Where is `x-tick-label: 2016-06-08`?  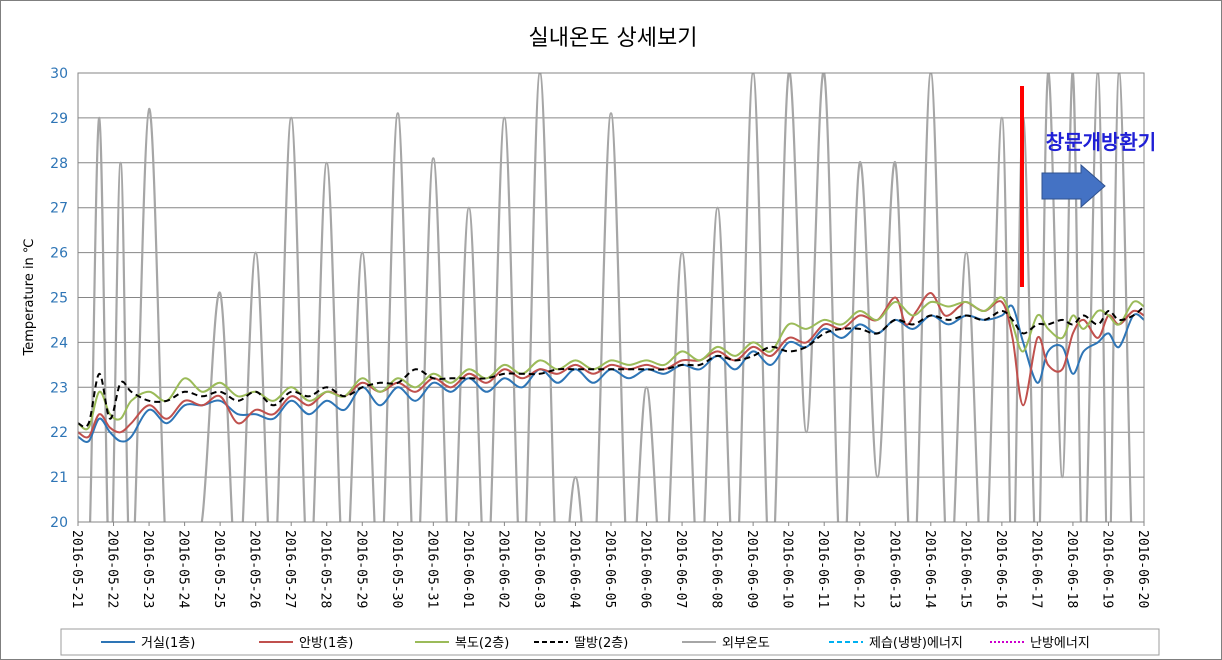
x-tick-label: 2016-06-08 is located at coordinates (716, 569).